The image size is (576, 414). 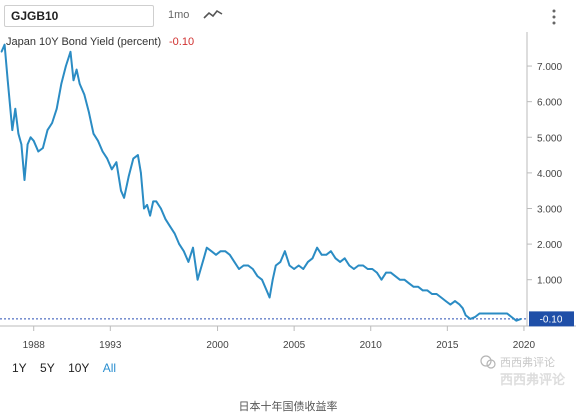 I want to click on range-5y-button: 5Y, so click(x=47, y=368).